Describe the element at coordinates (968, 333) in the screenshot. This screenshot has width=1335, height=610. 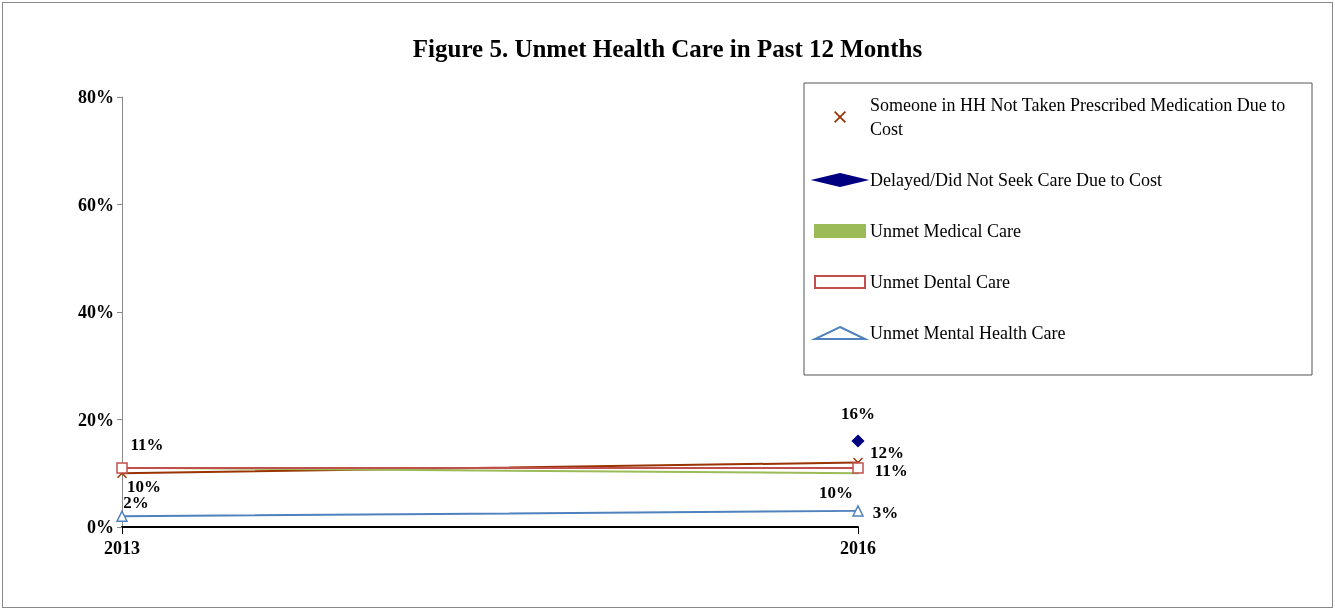
I see `legend-label: Unmet Mental Health Care` at that location.